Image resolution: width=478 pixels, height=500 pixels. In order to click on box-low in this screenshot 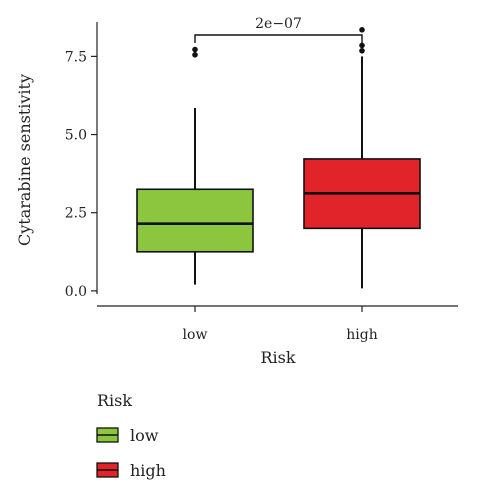, I will do `click(195, 165)`.